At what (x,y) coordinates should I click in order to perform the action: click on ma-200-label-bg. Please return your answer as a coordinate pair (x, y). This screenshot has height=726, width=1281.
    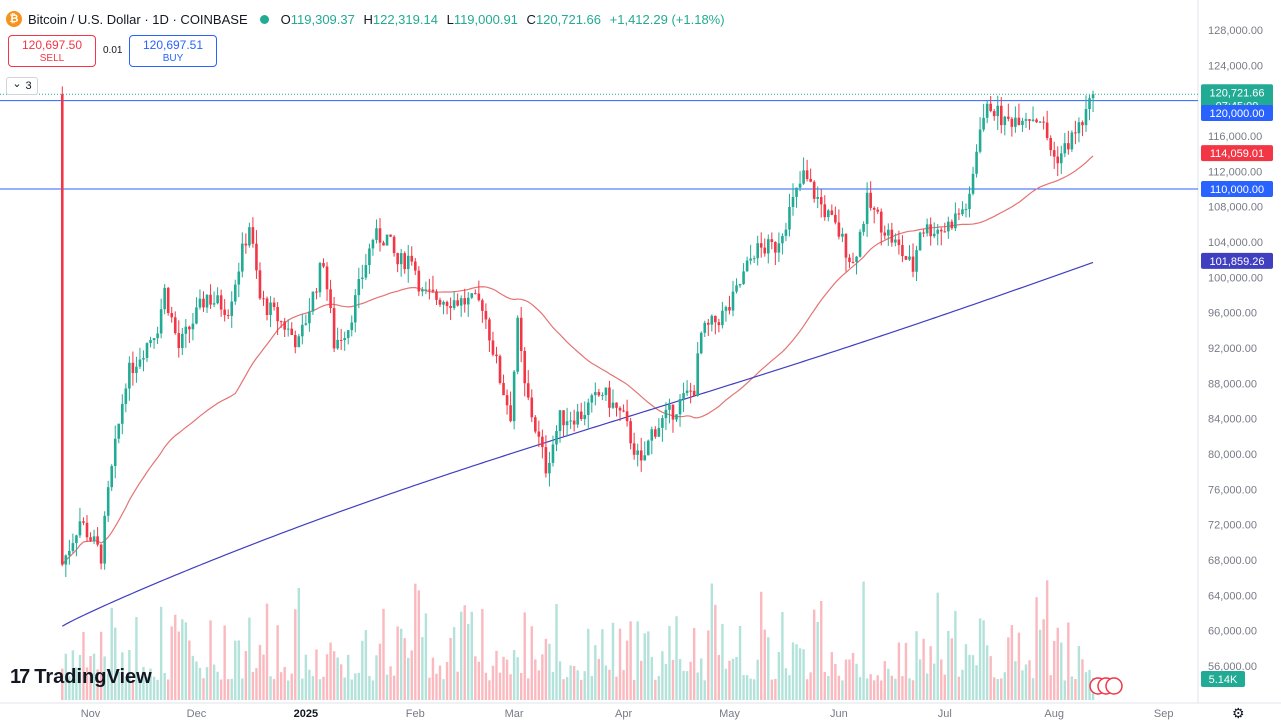
    Looking at the image, I should click on (1237, 260).